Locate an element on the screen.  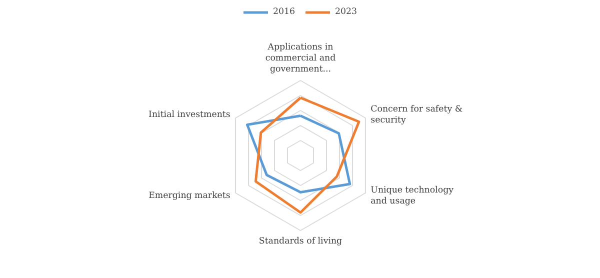
legend-label: 2016 is located at coordinates (283, 12).